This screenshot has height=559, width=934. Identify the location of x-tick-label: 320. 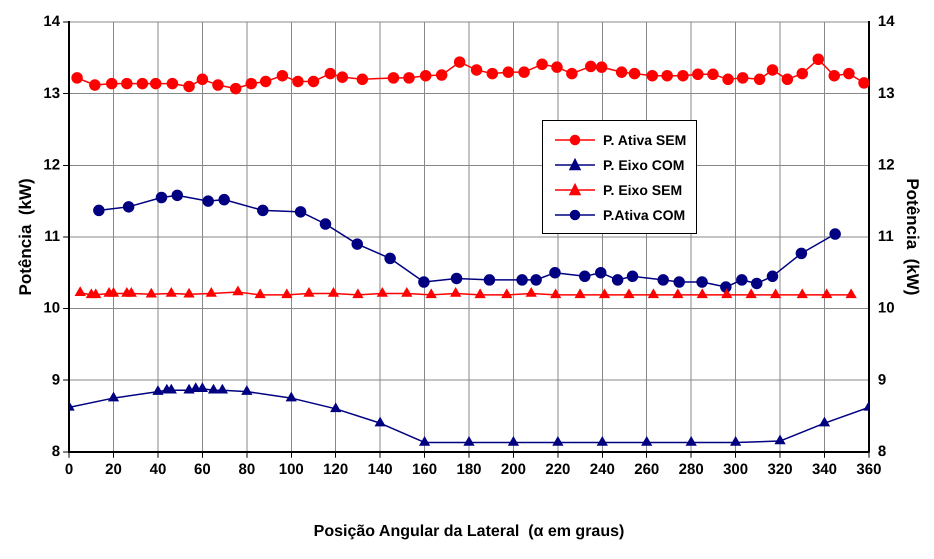
(780, 469).